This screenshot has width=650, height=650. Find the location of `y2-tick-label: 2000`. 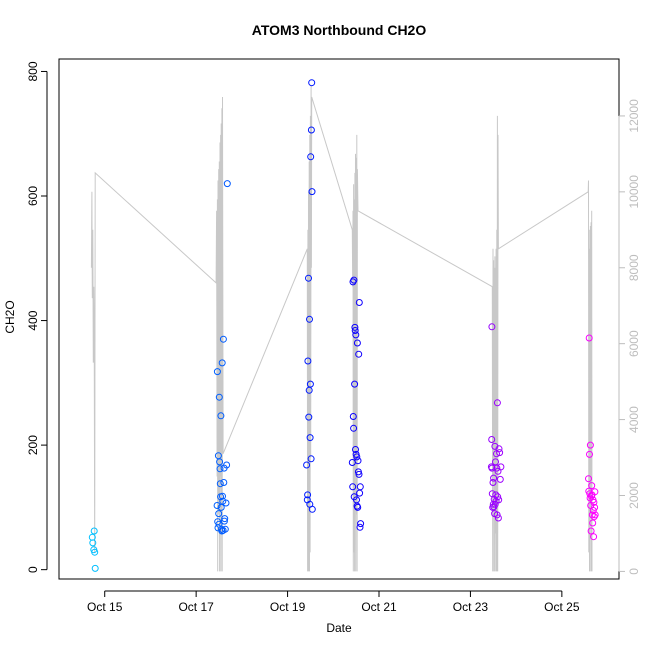

y2-tick-label: 2000 is located at coordinates (634, 495).